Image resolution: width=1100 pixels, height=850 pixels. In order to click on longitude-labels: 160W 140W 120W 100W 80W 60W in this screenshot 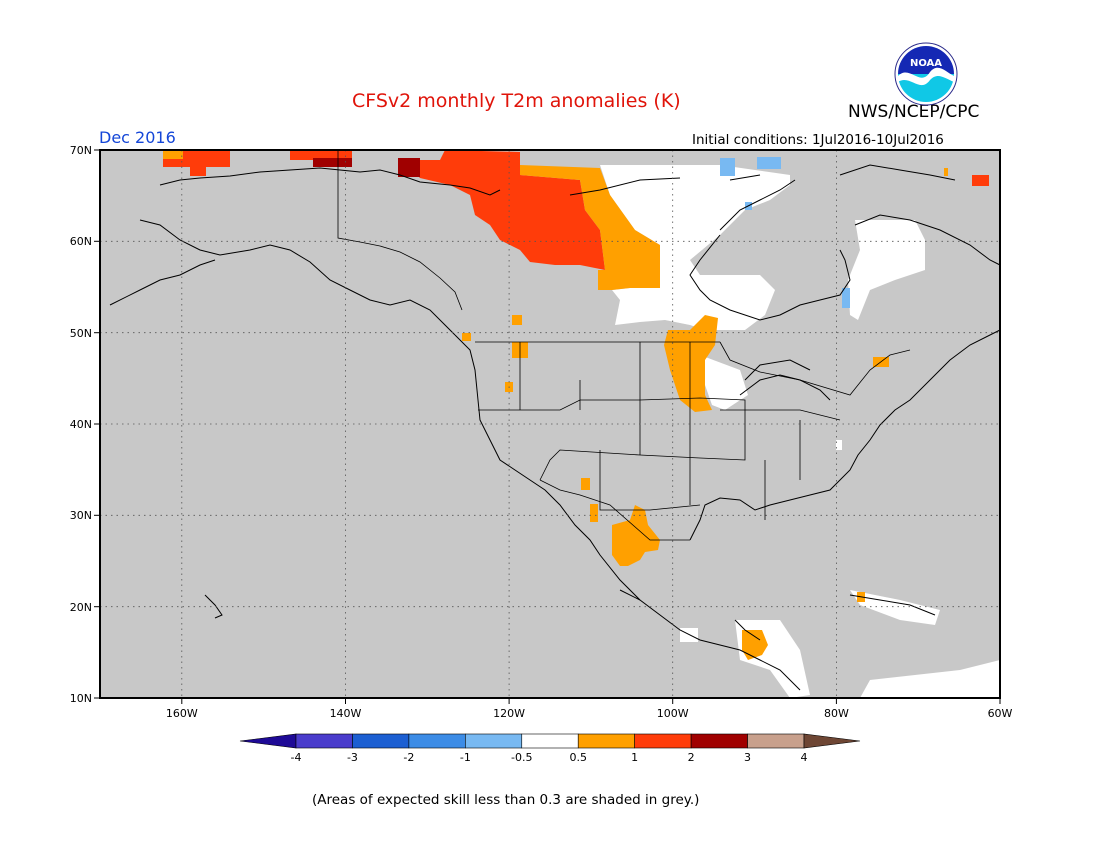, I will do `click(589, 713)`.